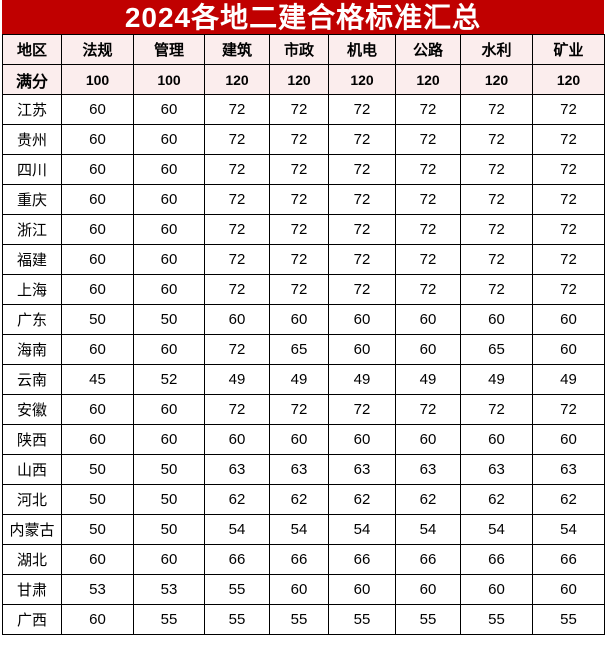  I want to click on region-cell: 云南, so click(32, 379).